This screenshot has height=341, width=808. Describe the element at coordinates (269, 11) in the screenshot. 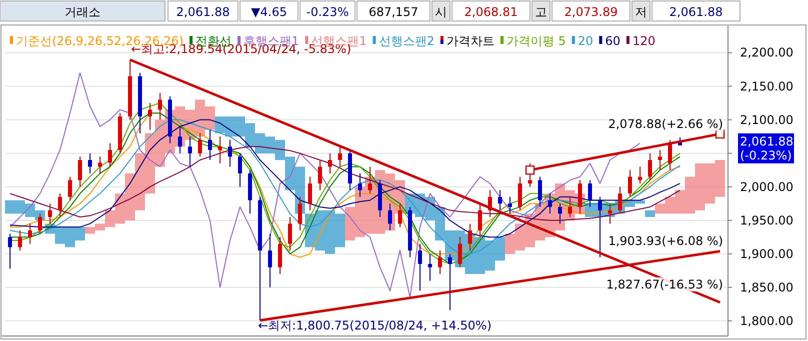

I see `header-cell: ▼4.65` at that location.